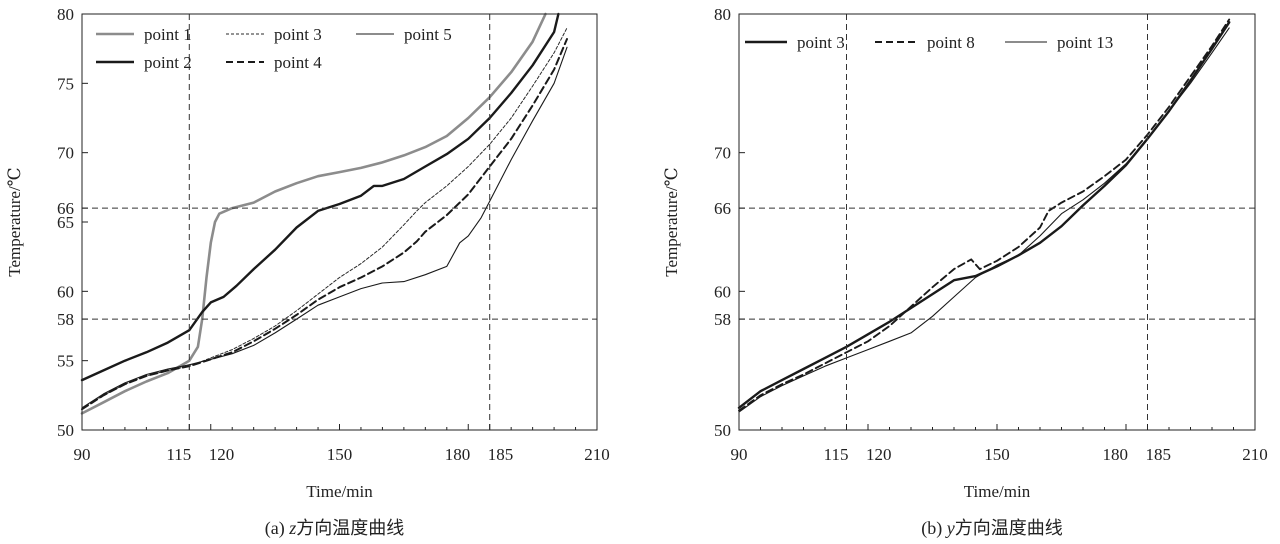 This screenshot has height=544, width=1280. Describe the element at coordinates (997, 491) in the screenshot. I see `x-axis-title-b: Time/min` at that location.